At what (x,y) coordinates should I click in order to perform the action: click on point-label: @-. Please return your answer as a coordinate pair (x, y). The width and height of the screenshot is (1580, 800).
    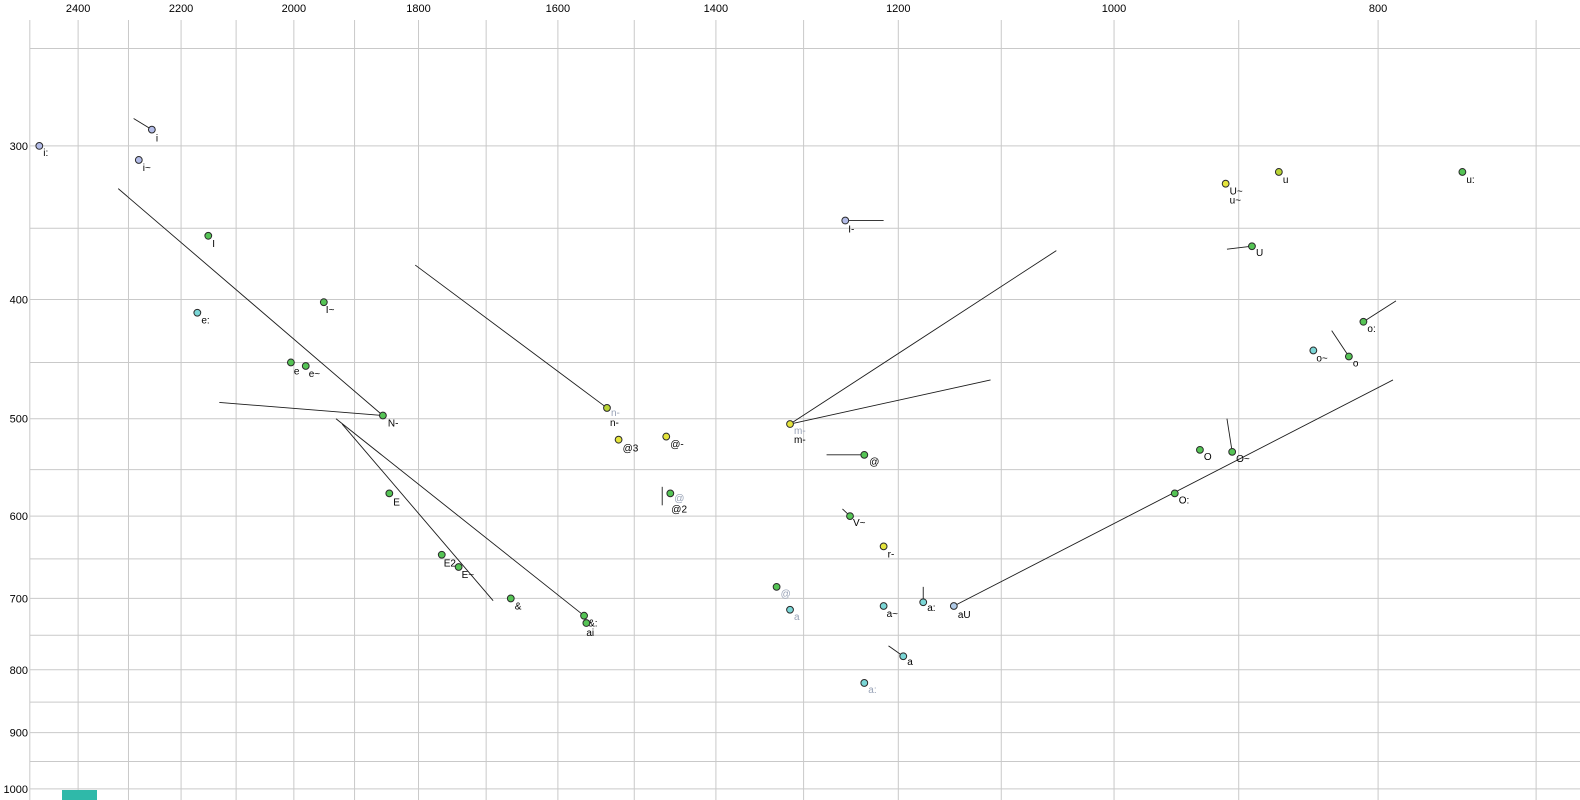
    Looking at the image, I should click on (676, 445).